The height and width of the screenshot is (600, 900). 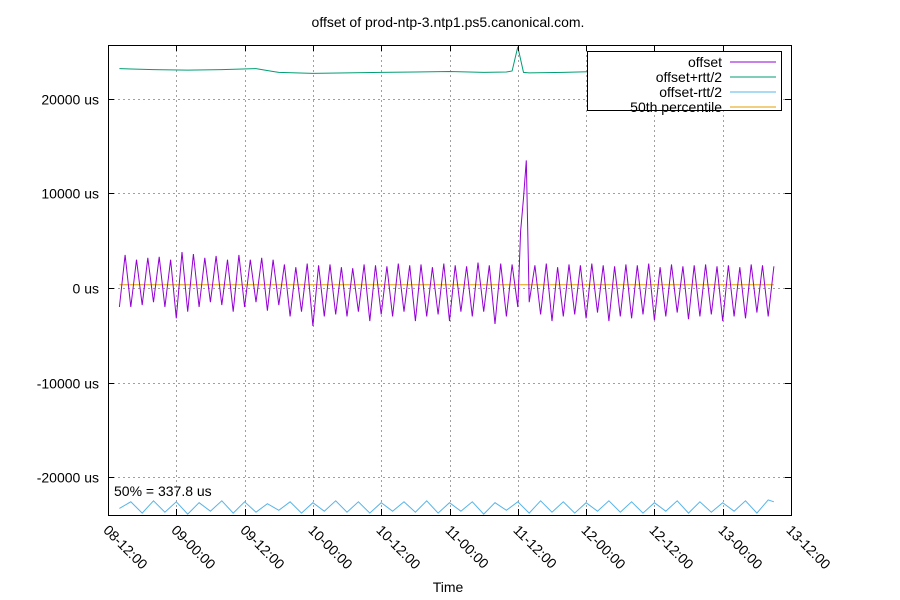 What do you see at coordinates (330, 547) in the screenshot?
I see `x-tick-label: 10-00:00` at bounding box center [330, 547].